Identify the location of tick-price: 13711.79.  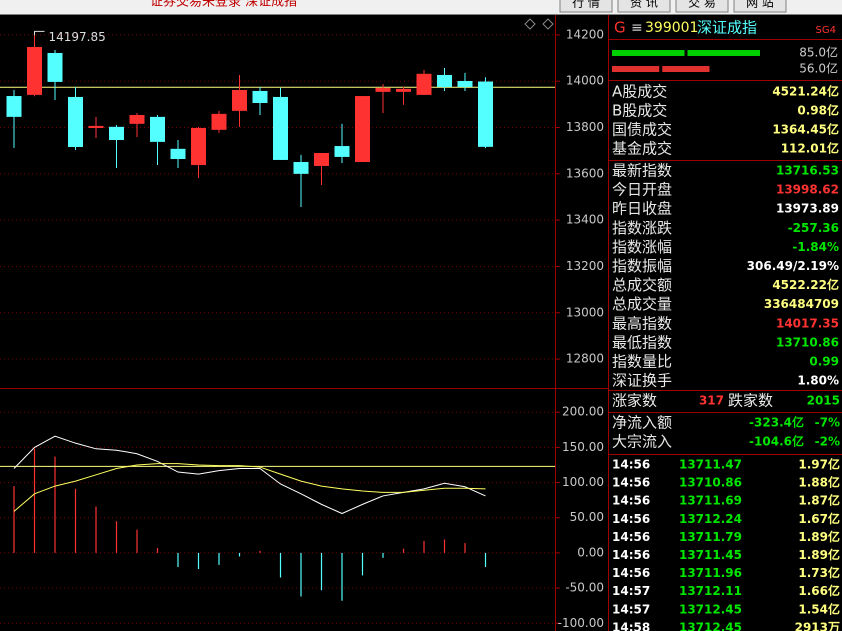
(710, 537).